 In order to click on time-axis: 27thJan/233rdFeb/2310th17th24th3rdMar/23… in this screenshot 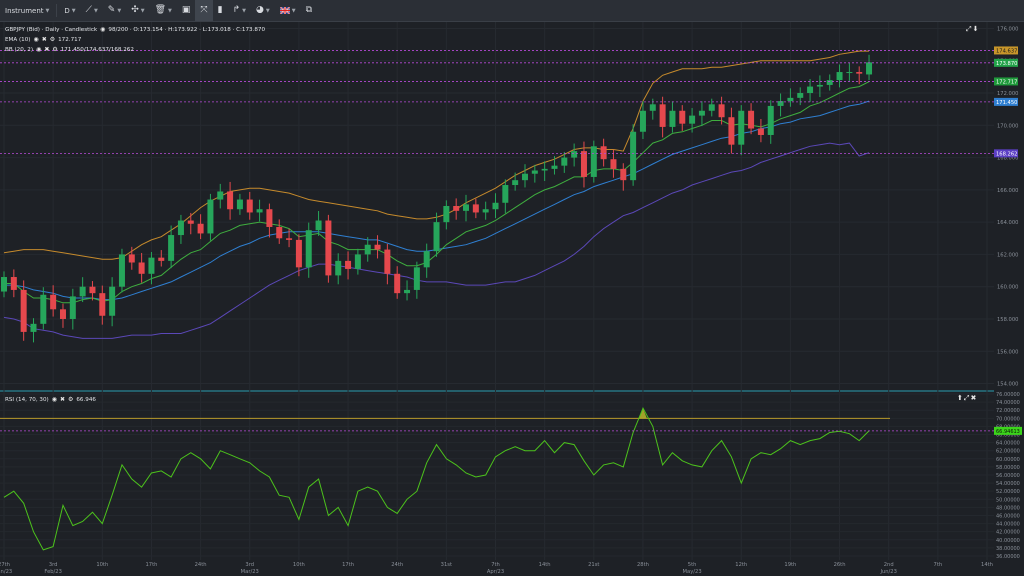, I will do `click(496, 568)`.